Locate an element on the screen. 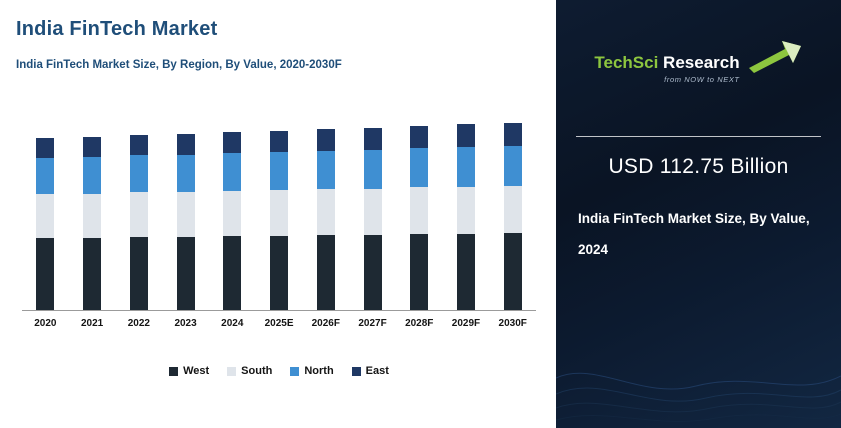 Image resolution: width=841 pixels, height=428 pixels. stacked-bar-2024 is located at coordinates (232, 221).